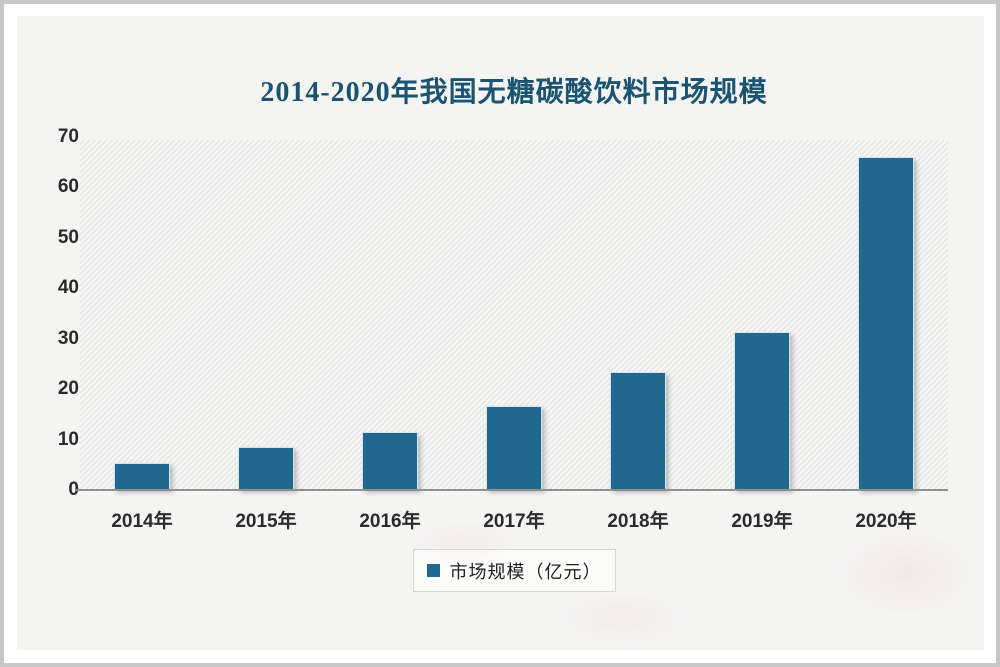  Describe the element at coordinates (886, 521) in the screenshot. I see `x-tick-label: 2020年` at that location.